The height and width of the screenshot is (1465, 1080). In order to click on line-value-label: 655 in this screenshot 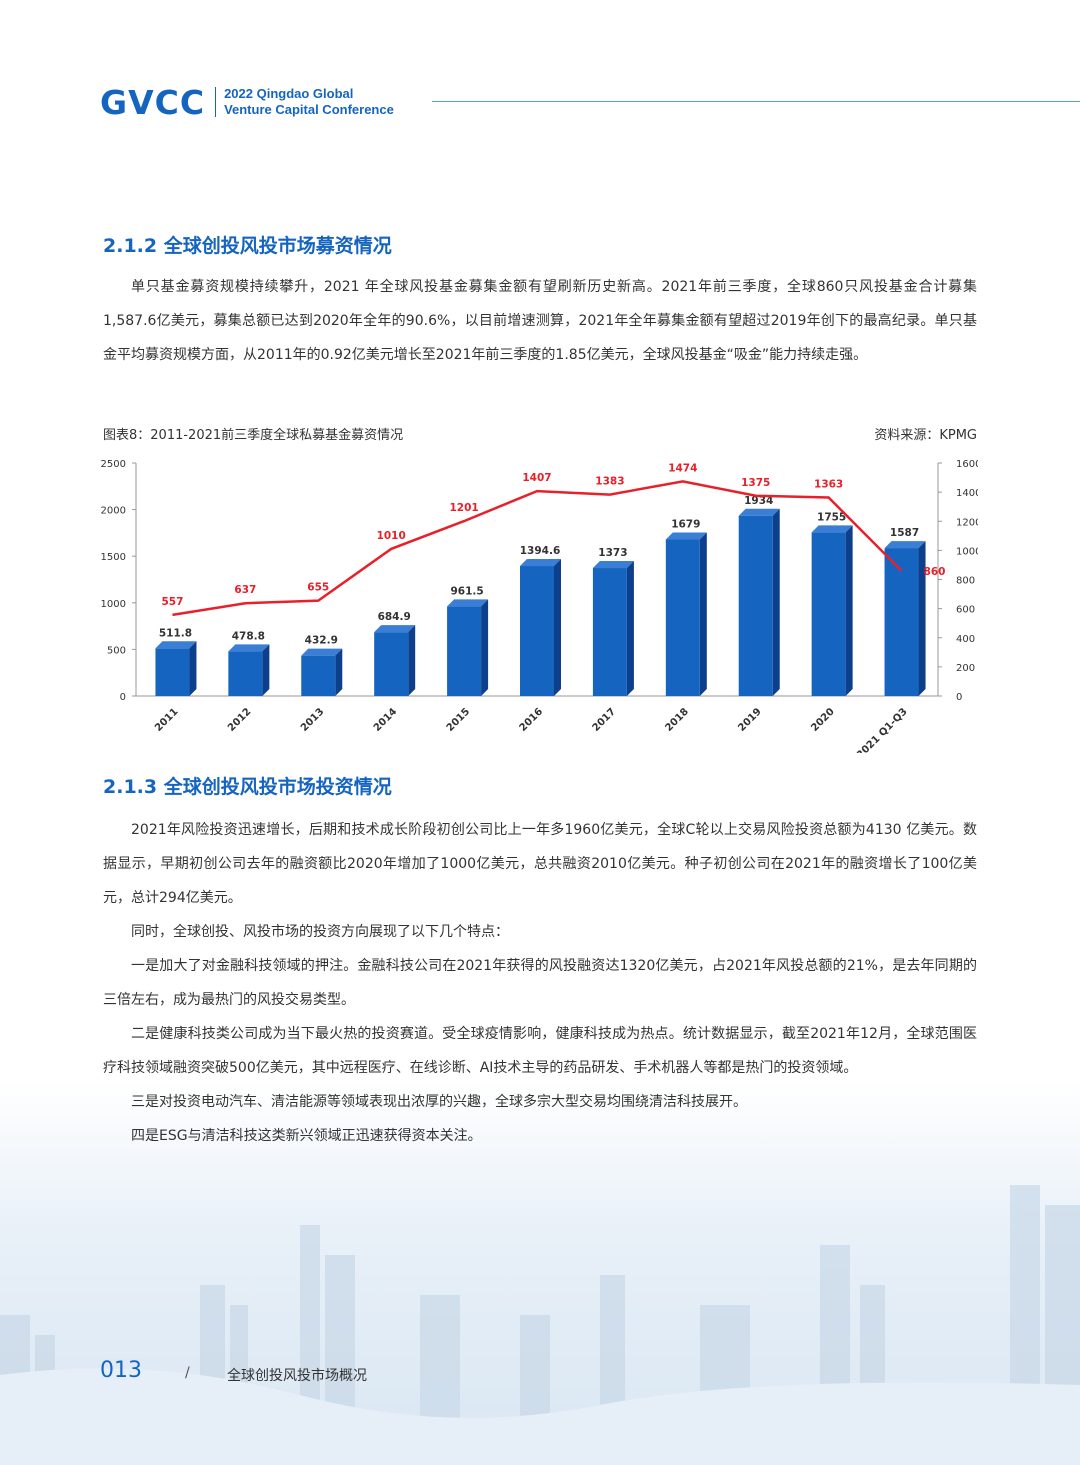, I will do `click(318, 588)`.